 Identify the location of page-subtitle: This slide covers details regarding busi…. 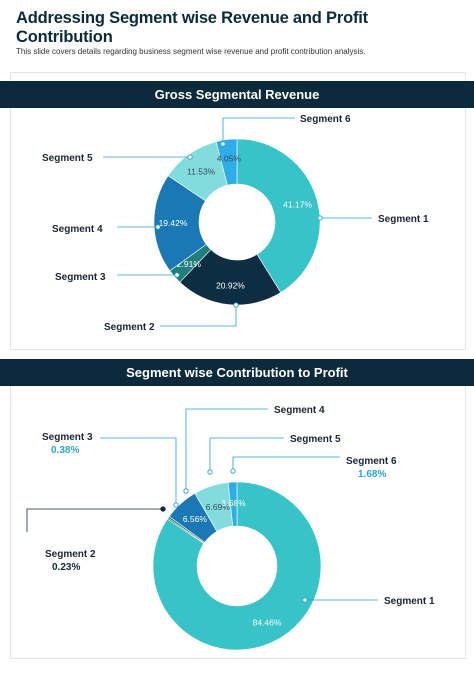
(191, 51).